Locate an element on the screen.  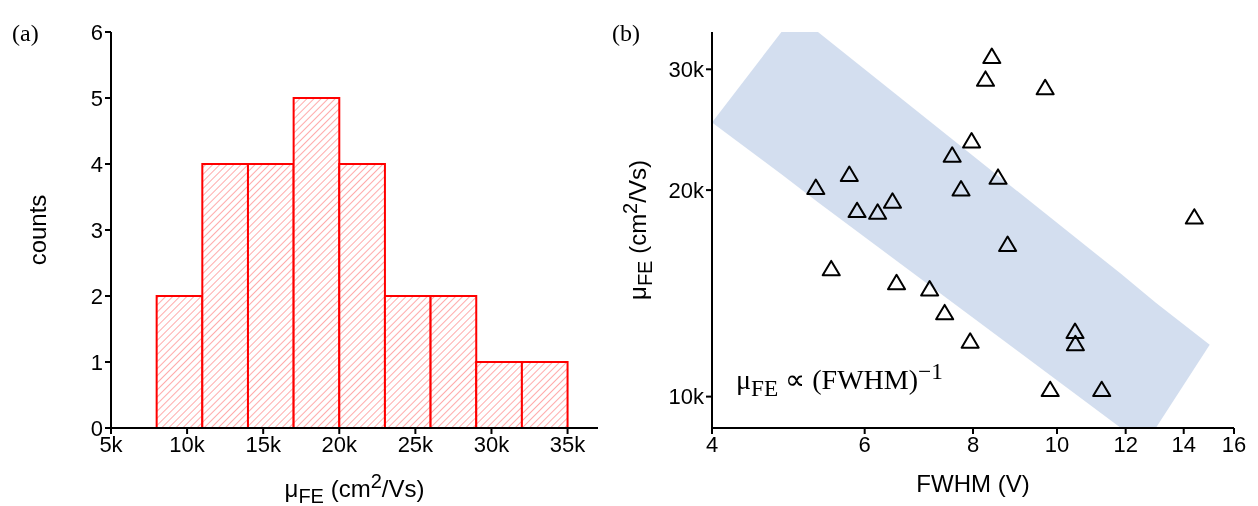
x-tick-label: 14 is located at coordinates (1183, 444).